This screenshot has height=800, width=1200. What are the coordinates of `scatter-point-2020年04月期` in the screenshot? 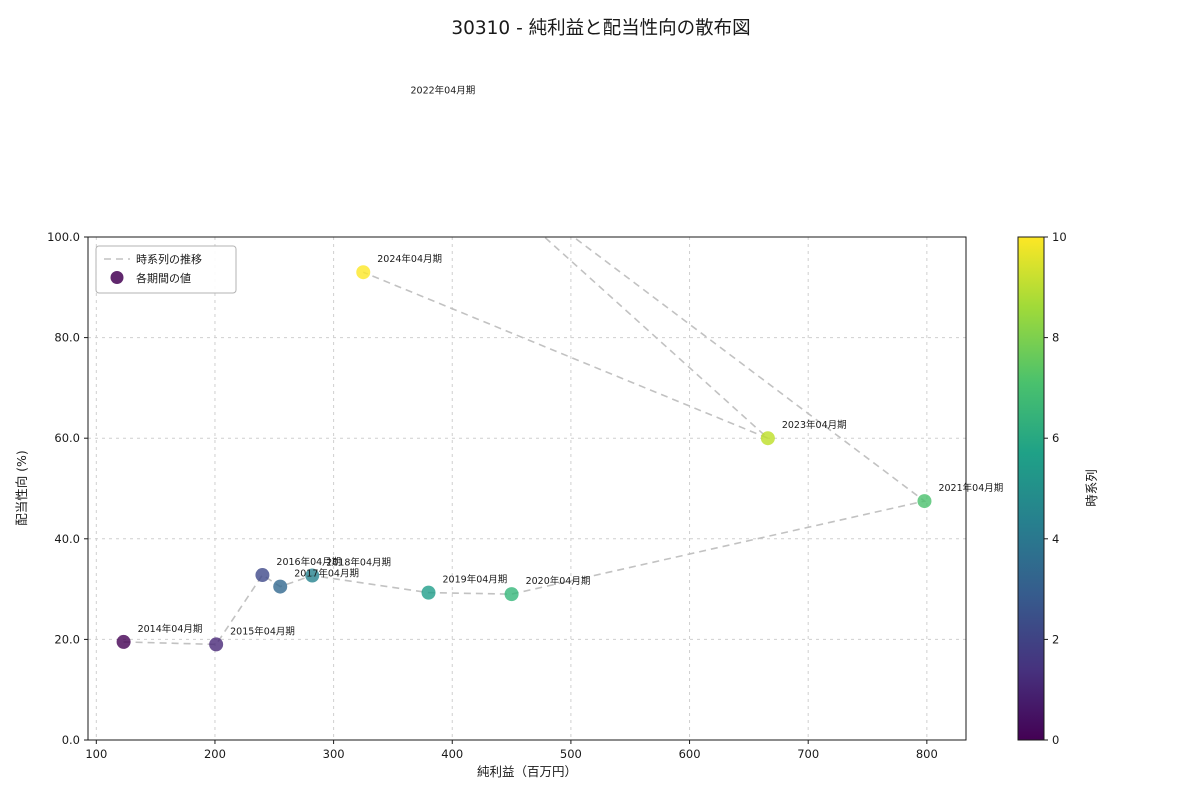 It's located at (511, 594).